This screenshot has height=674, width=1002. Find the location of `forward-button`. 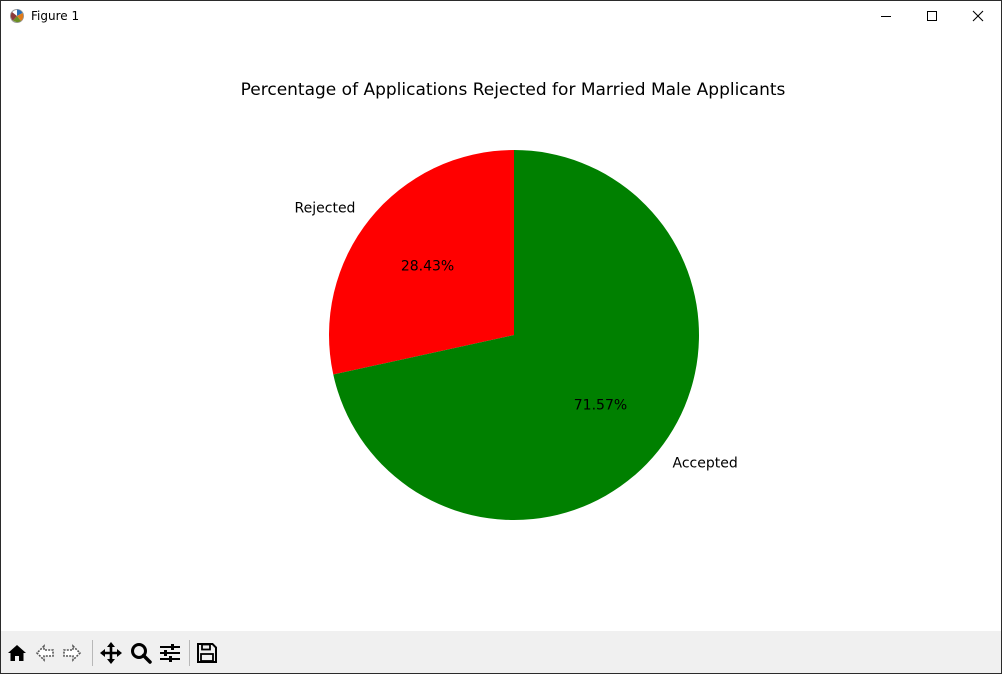

forward-button is located at coordinates (72, 653).